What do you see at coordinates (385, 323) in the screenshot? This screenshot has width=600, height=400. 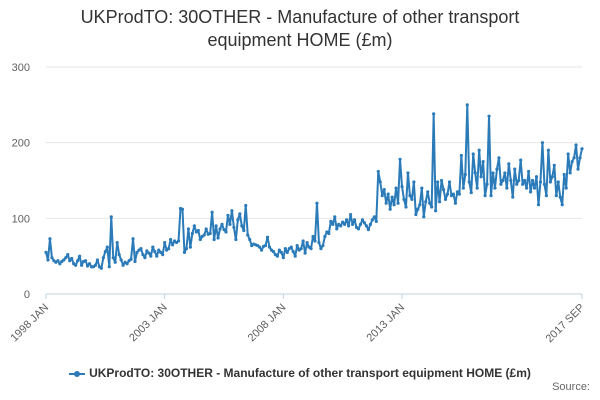 I see `x-tick-label: 2013 JAN` at bounding box center [385, 323].